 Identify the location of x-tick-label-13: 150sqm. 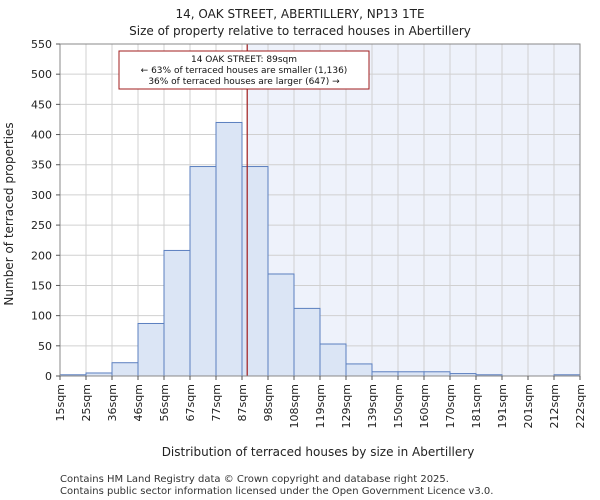
(398, 406).